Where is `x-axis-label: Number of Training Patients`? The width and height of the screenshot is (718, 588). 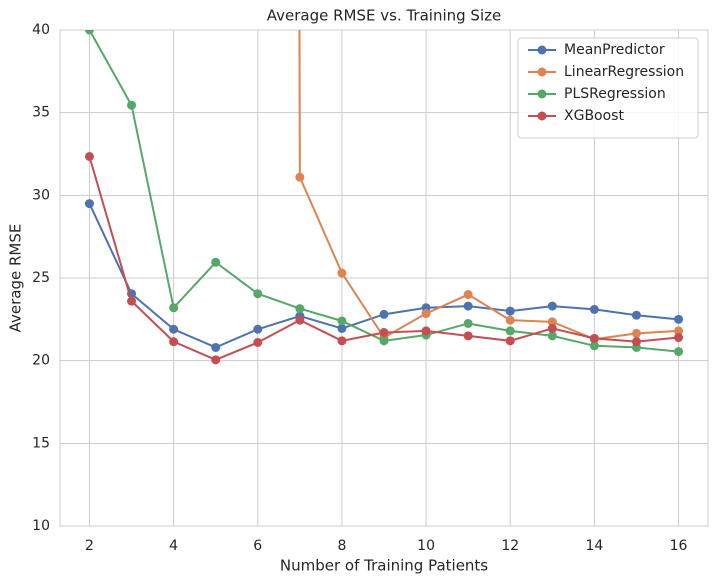 x-axis-label: Number of Training Patients is located at coordinates (384, 566).